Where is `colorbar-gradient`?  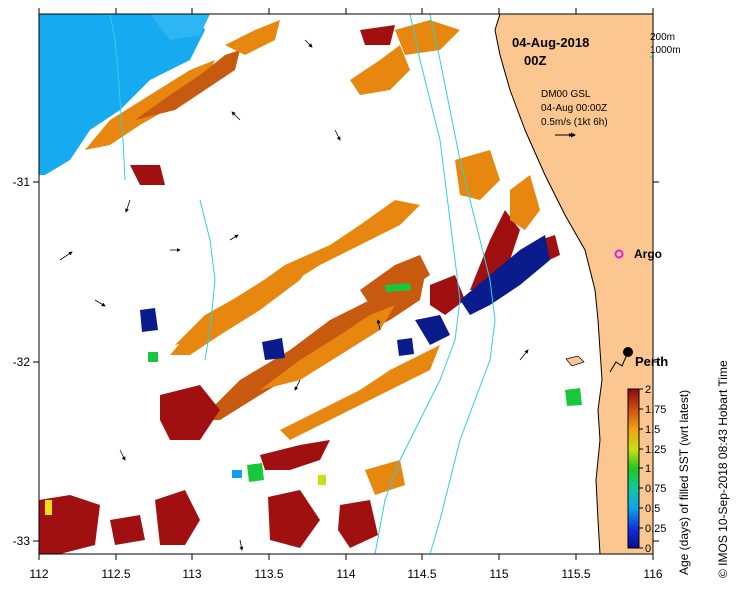 colorbar-gradient is located at coordinates (633, 468).